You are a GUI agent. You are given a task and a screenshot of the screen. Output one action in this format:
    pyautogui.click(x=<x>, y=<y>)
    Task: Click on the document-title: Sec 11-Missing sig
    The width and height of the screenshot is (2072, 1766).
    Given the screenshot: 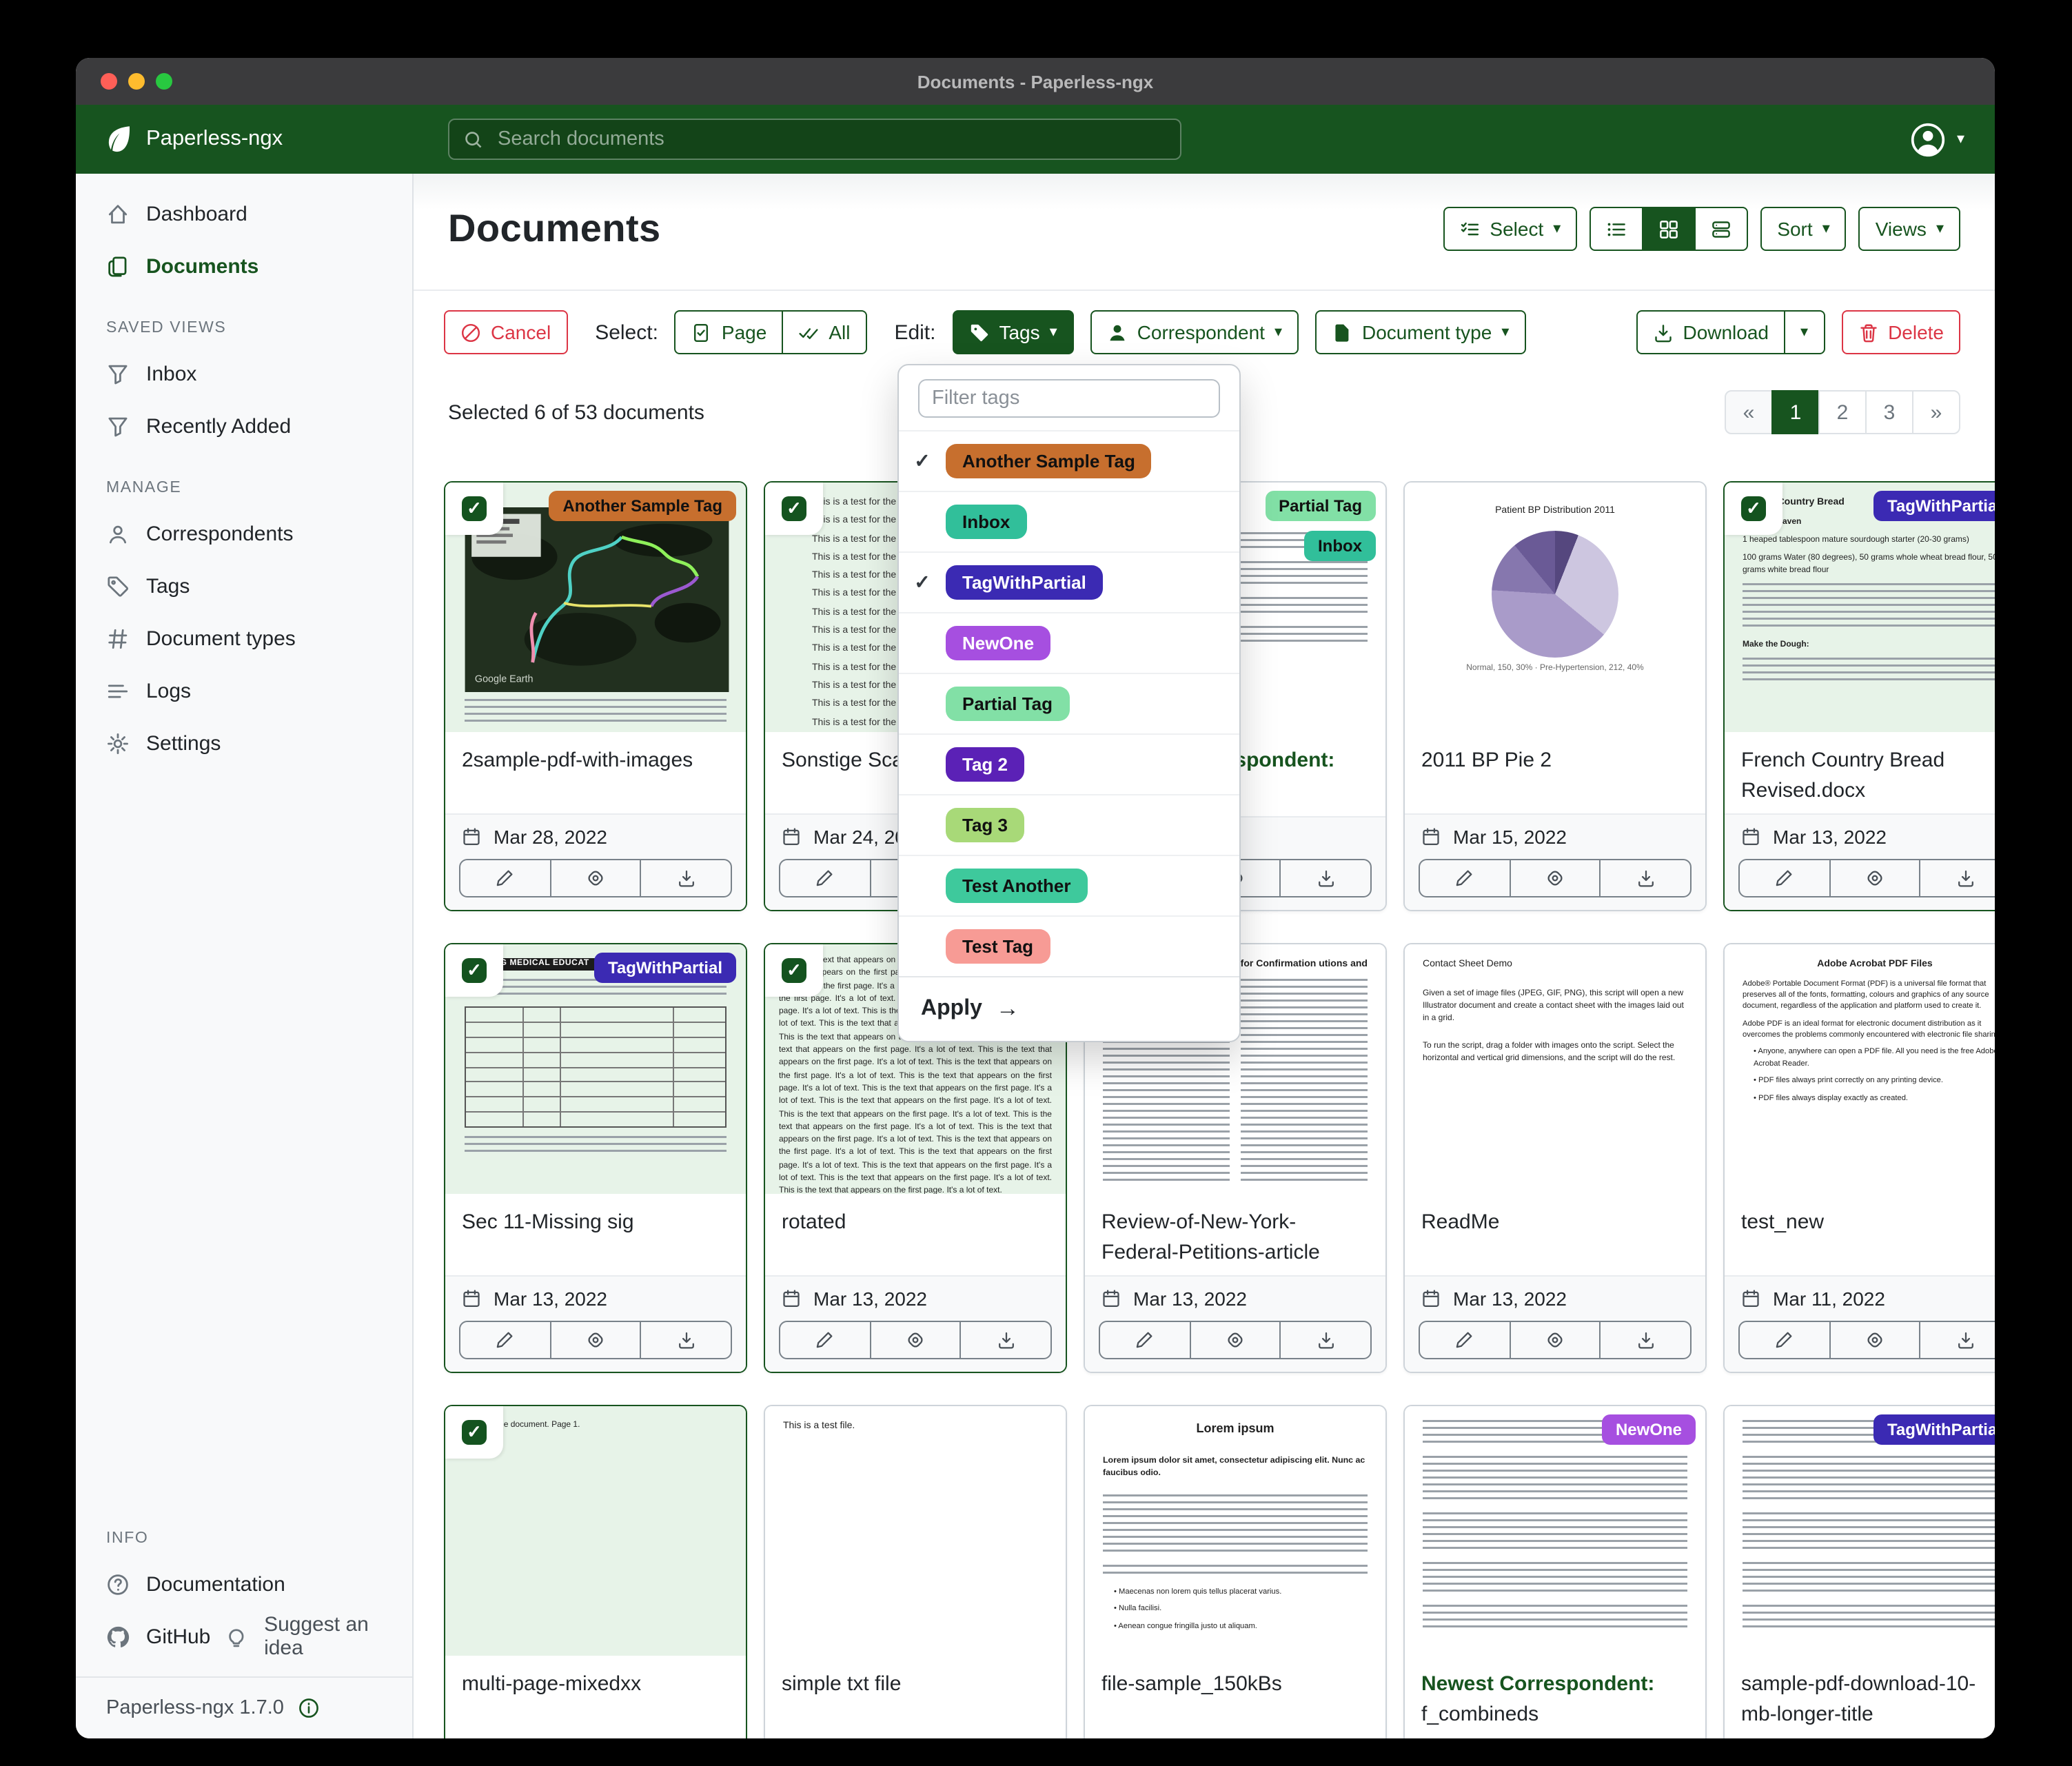 What is the action you would take?
    pyautogui.click(x=548, y=1222)
    